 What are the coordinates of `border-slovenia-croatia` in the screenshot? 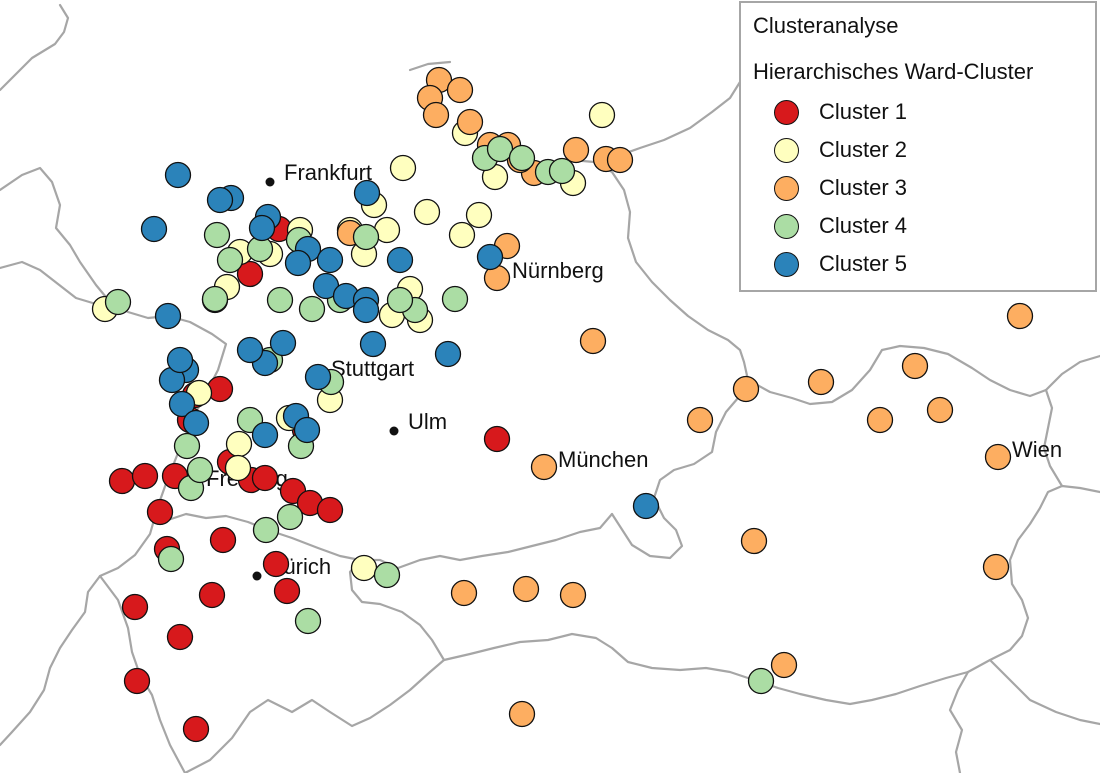 It's located at (1044, 692).